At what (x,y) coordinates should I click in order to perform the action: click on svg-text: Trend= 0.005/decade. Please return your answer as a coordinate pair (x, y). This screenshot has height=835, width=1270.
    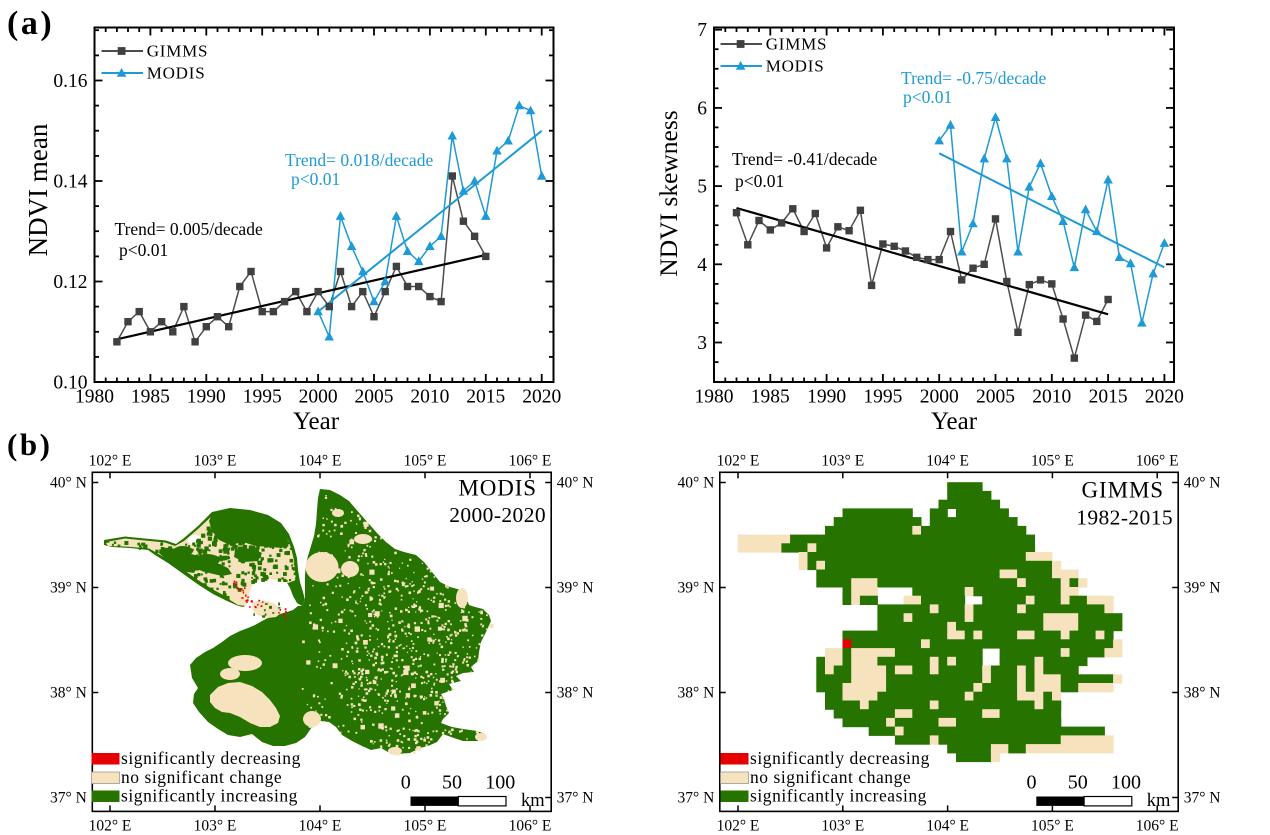
    Looking at the image, I should click on (189, 229).